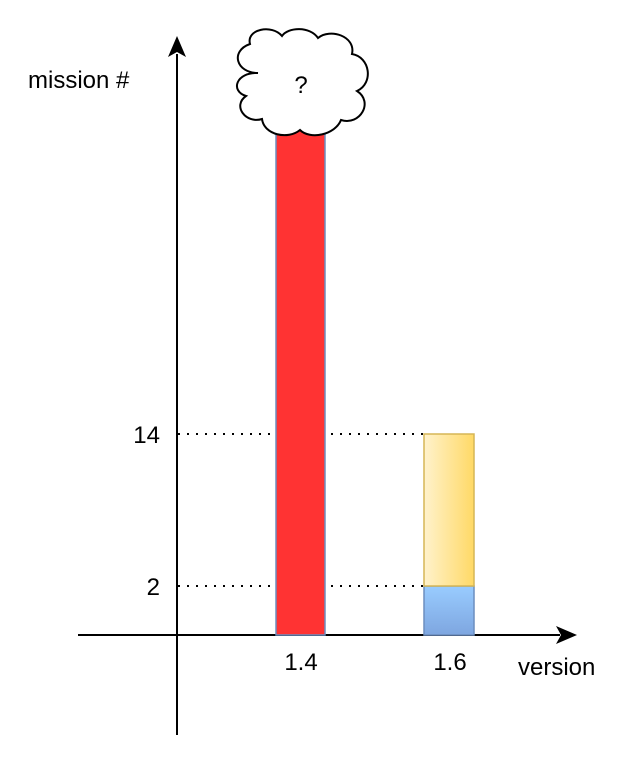 This screenshot has height=761, width=632. Describe the element at coordinates (177, 46) in the screenshot. I see `y-axis-arrowhead` at that location.